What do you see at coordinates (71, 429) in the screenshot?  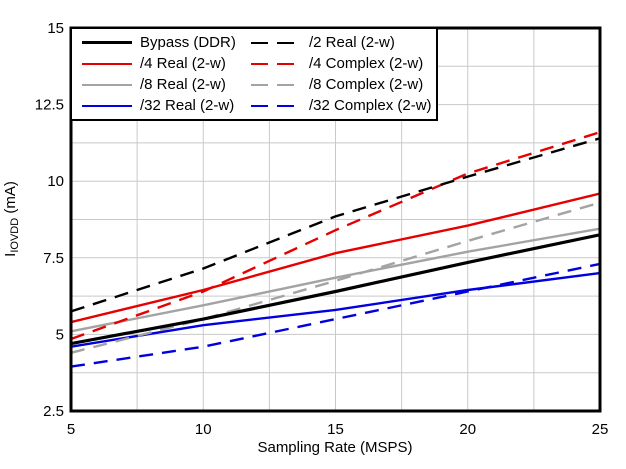 I see `x-tick-label: 5` at bounding box center [71, 429].